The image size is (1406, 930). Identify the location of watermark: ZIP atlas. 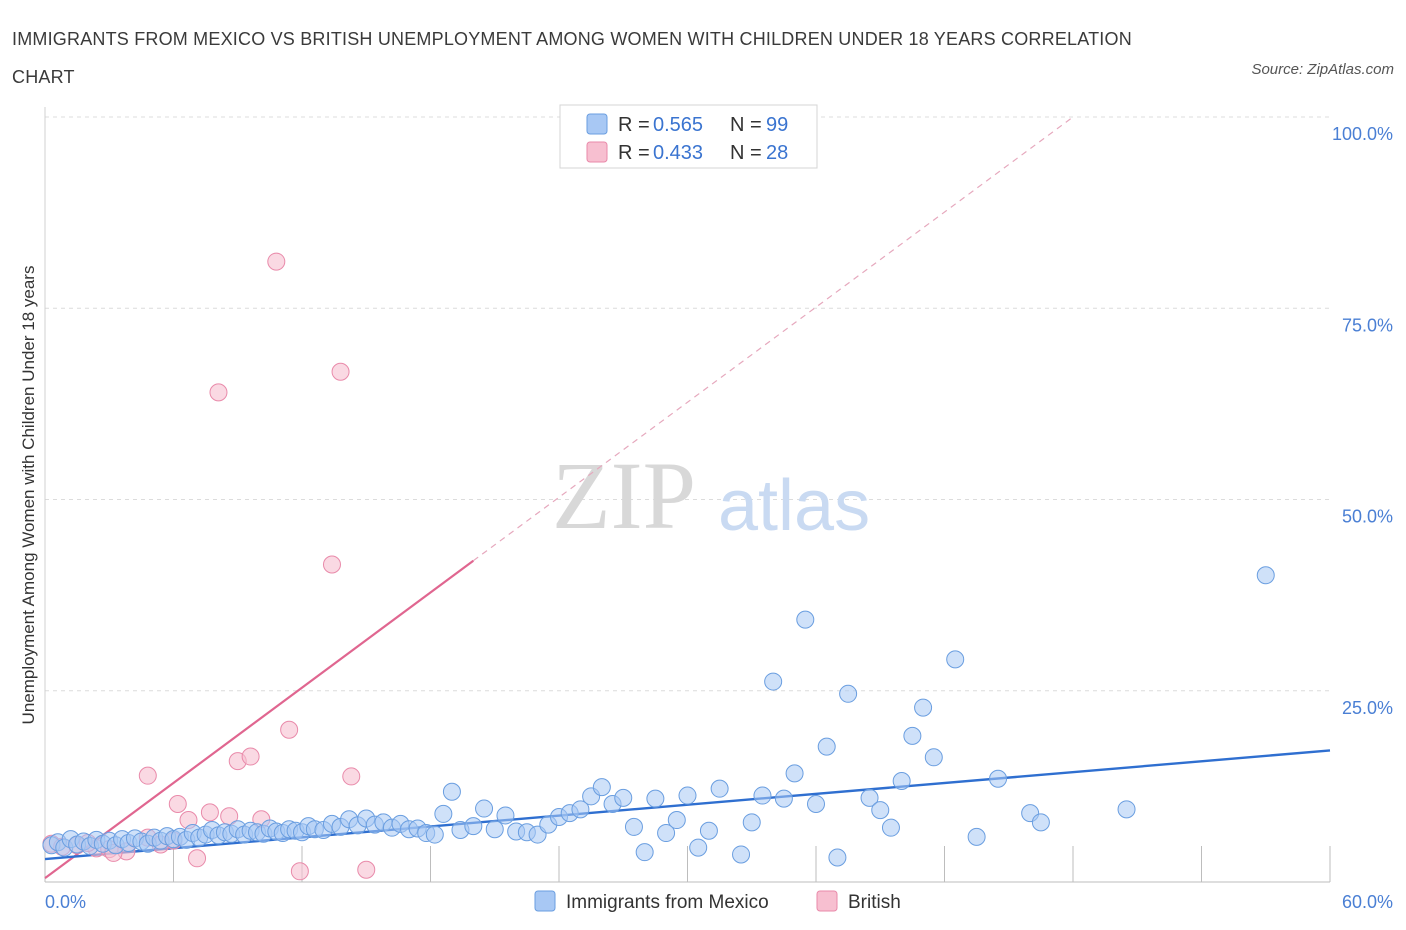
(711, 495).